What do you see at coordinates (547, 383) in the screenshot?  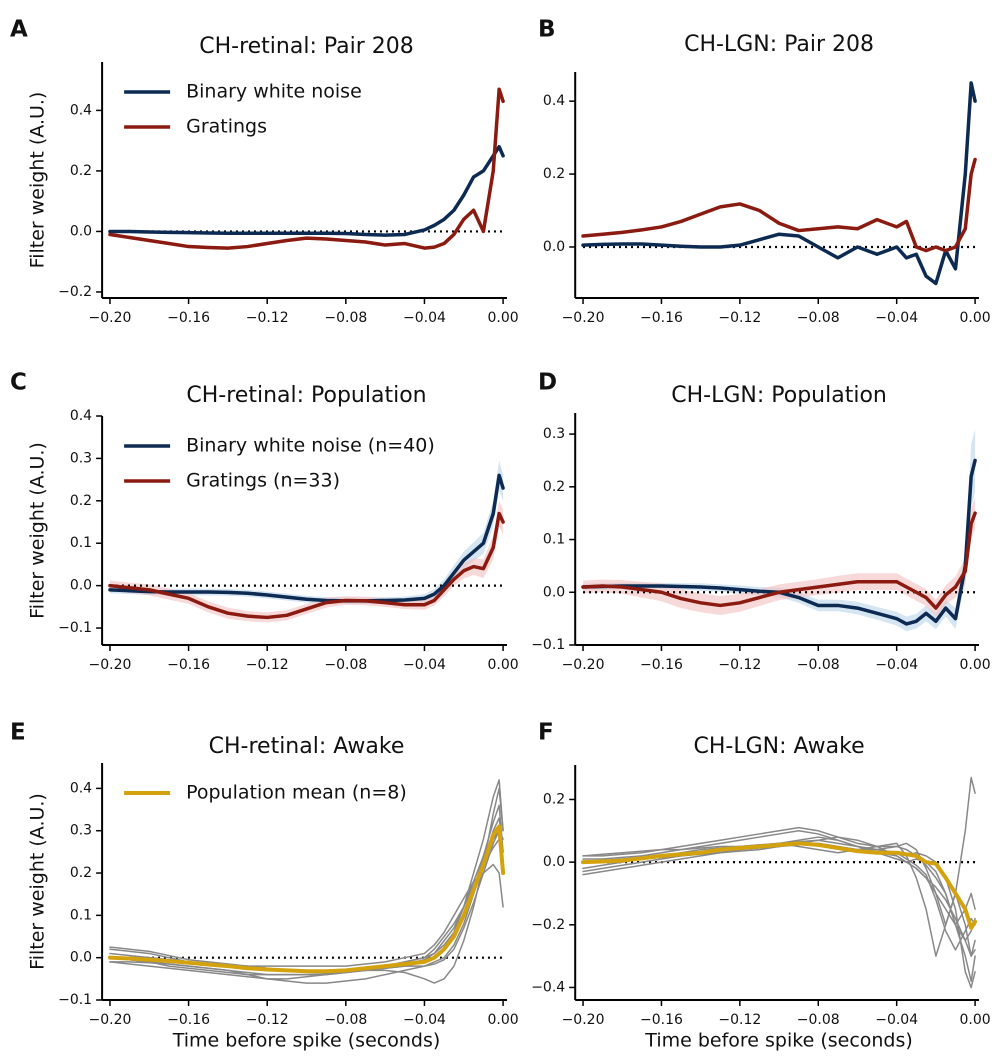 I see `panel-label: D` at bounding box center [547, 383].